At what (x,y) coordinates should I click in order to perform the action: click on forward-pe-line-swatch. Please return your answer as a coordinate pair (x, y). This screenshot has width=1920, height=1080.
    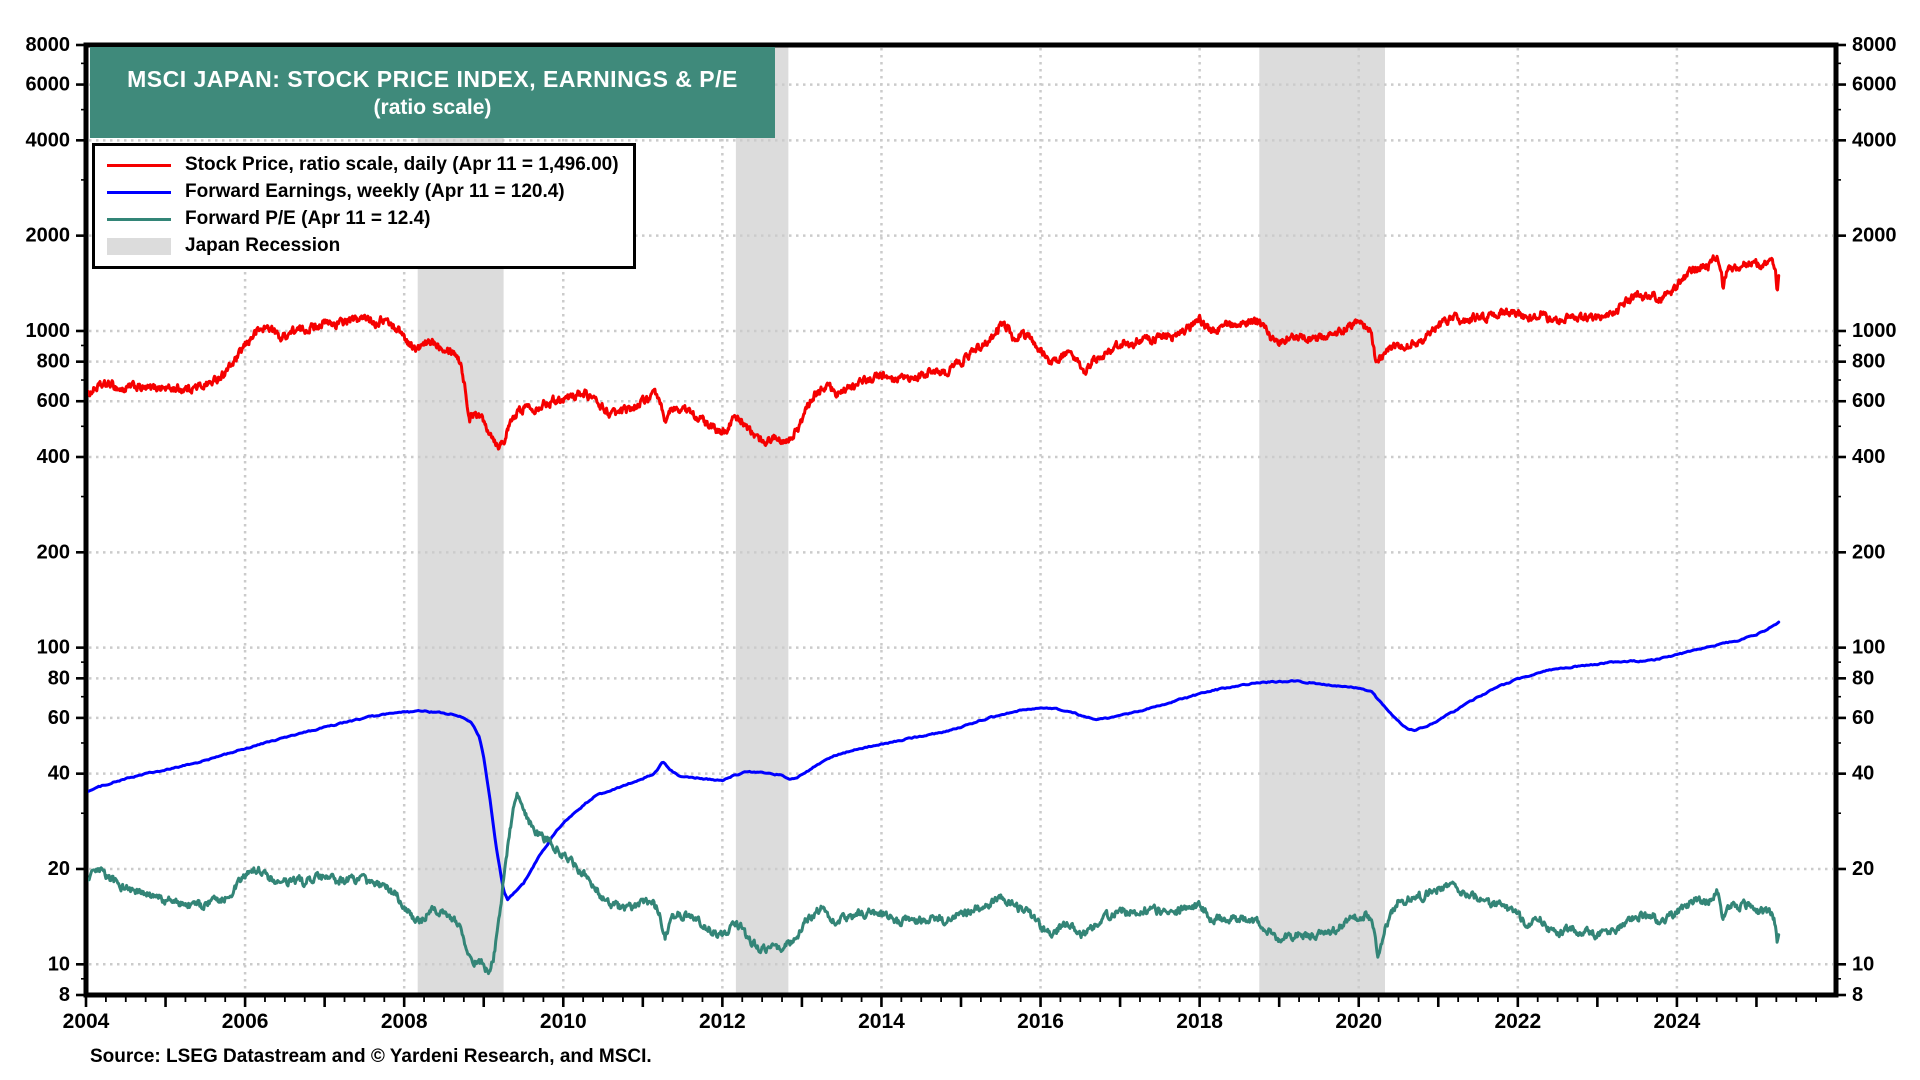
    Looking at the image, I should click on (139, 219).